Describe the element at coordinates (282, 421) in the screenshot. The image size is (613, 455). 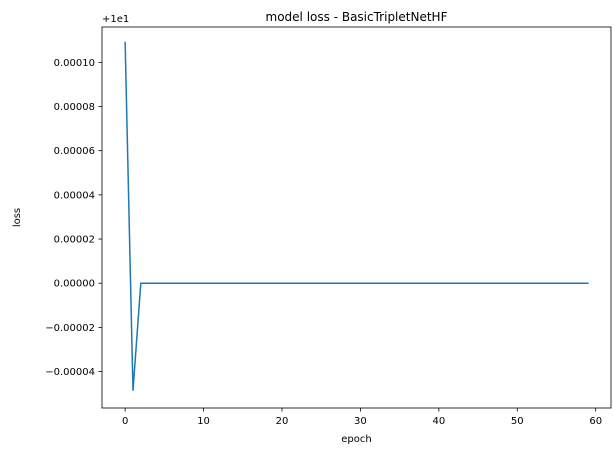
I see `x-tick-label: 20` at that location.